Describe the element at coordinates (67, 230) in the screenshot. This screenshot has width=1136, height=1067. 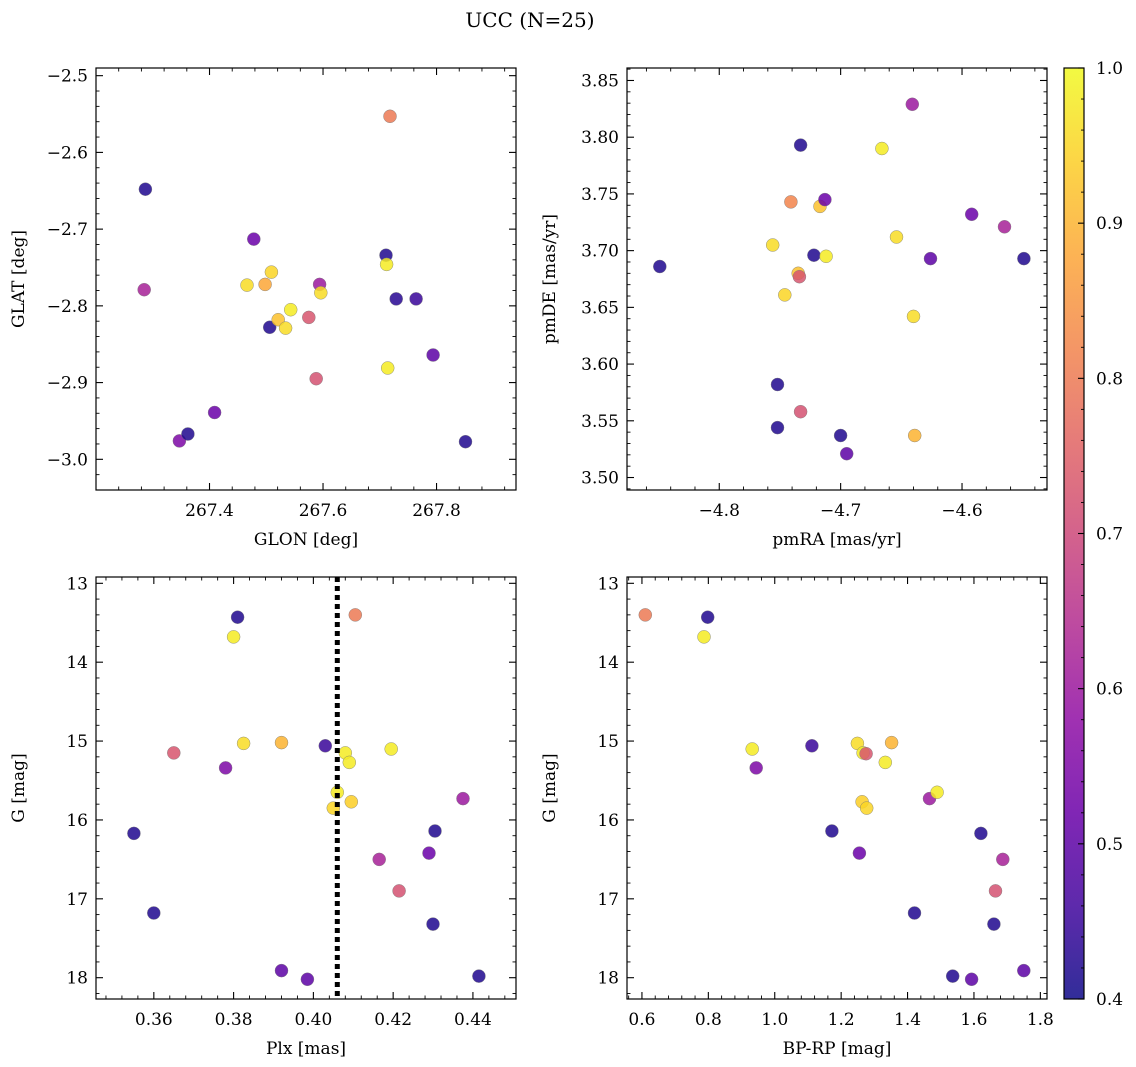
I see `y-tick-label: −2.7` at that location.